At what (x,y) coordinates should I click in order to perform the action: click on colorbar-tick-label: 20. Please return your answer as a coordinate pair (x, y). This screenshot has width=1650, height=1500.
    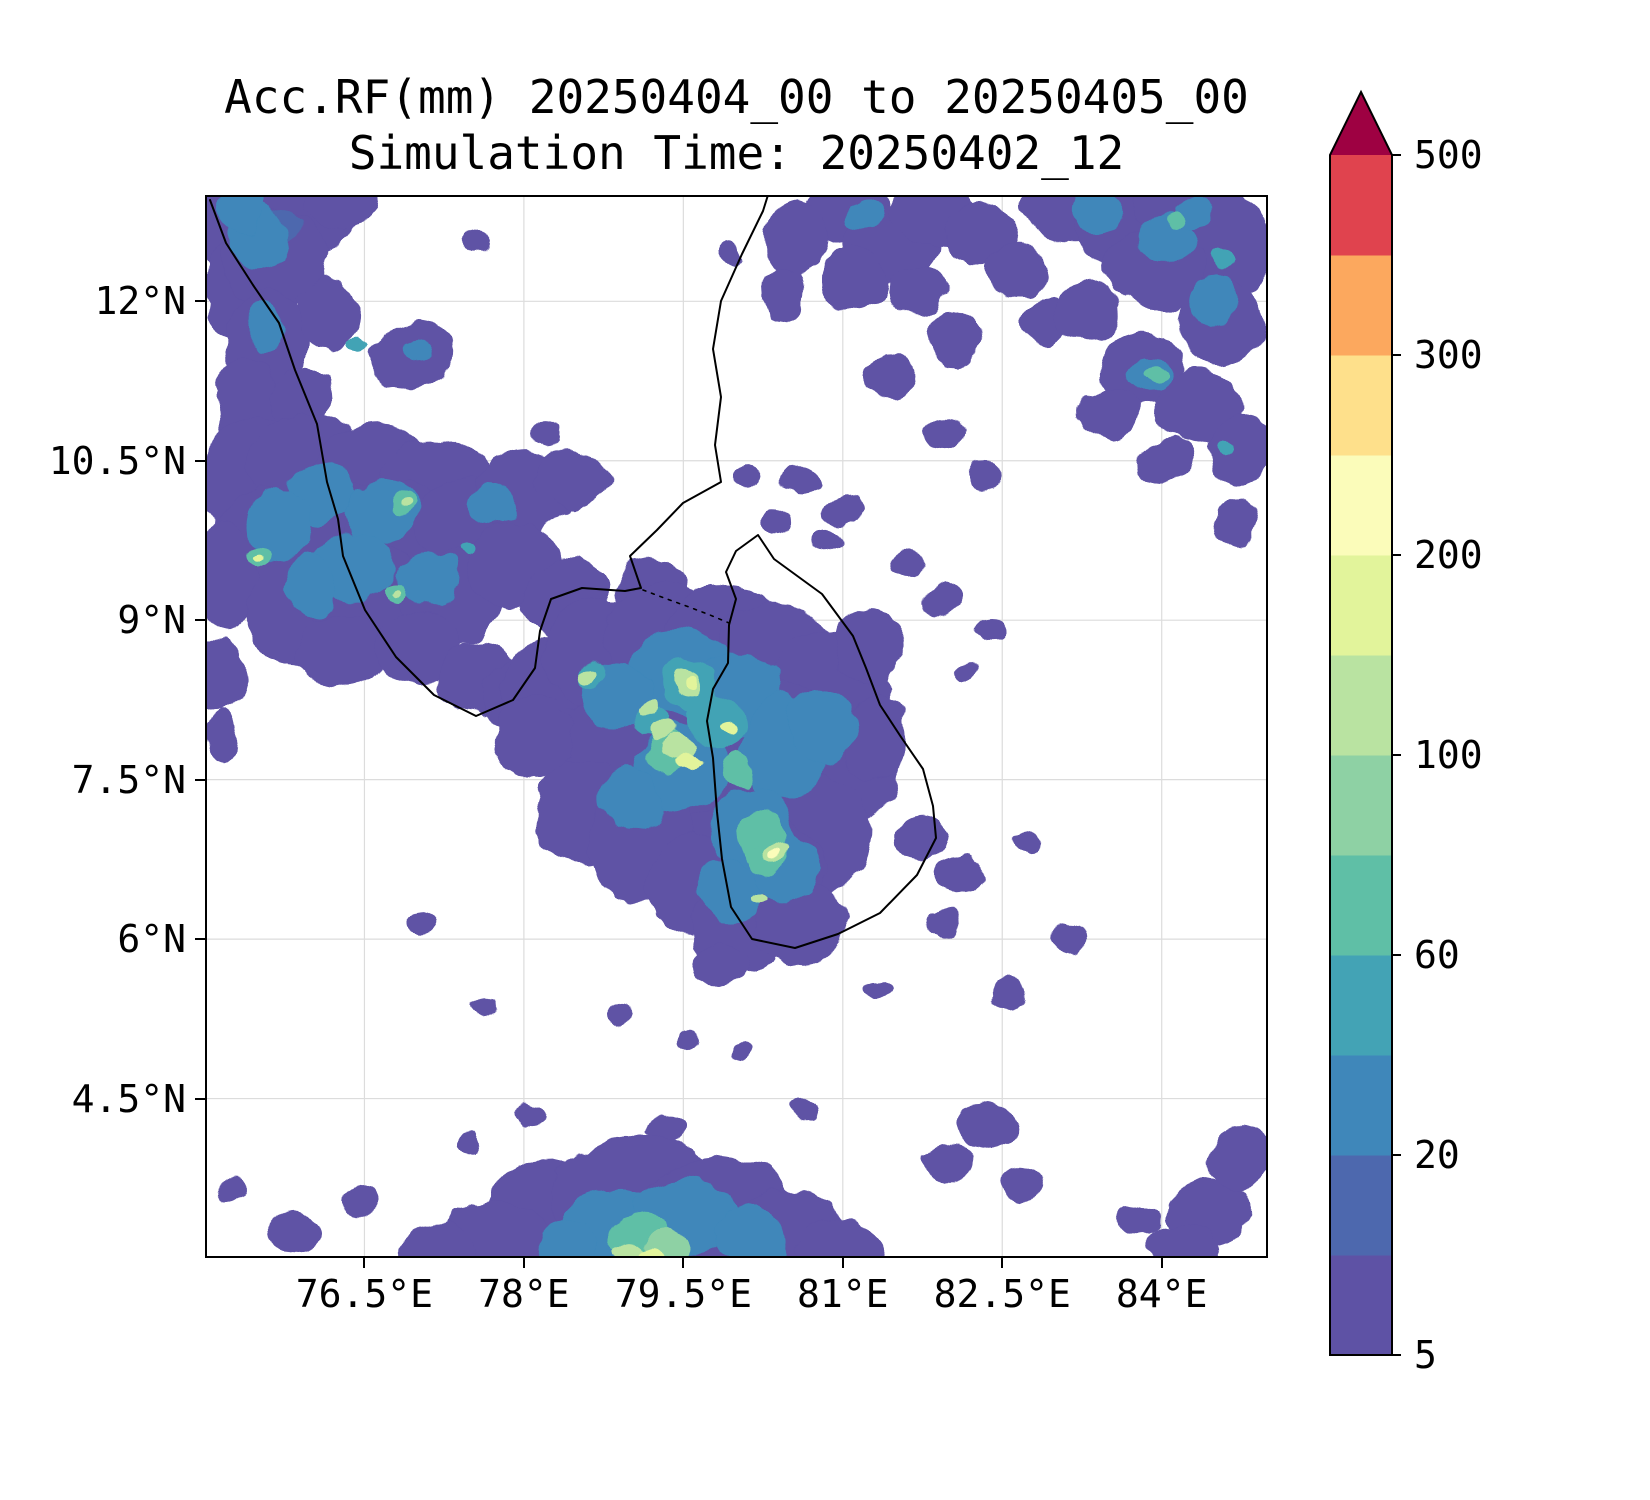
    Looking at the image, I should click on (1437, 1155).